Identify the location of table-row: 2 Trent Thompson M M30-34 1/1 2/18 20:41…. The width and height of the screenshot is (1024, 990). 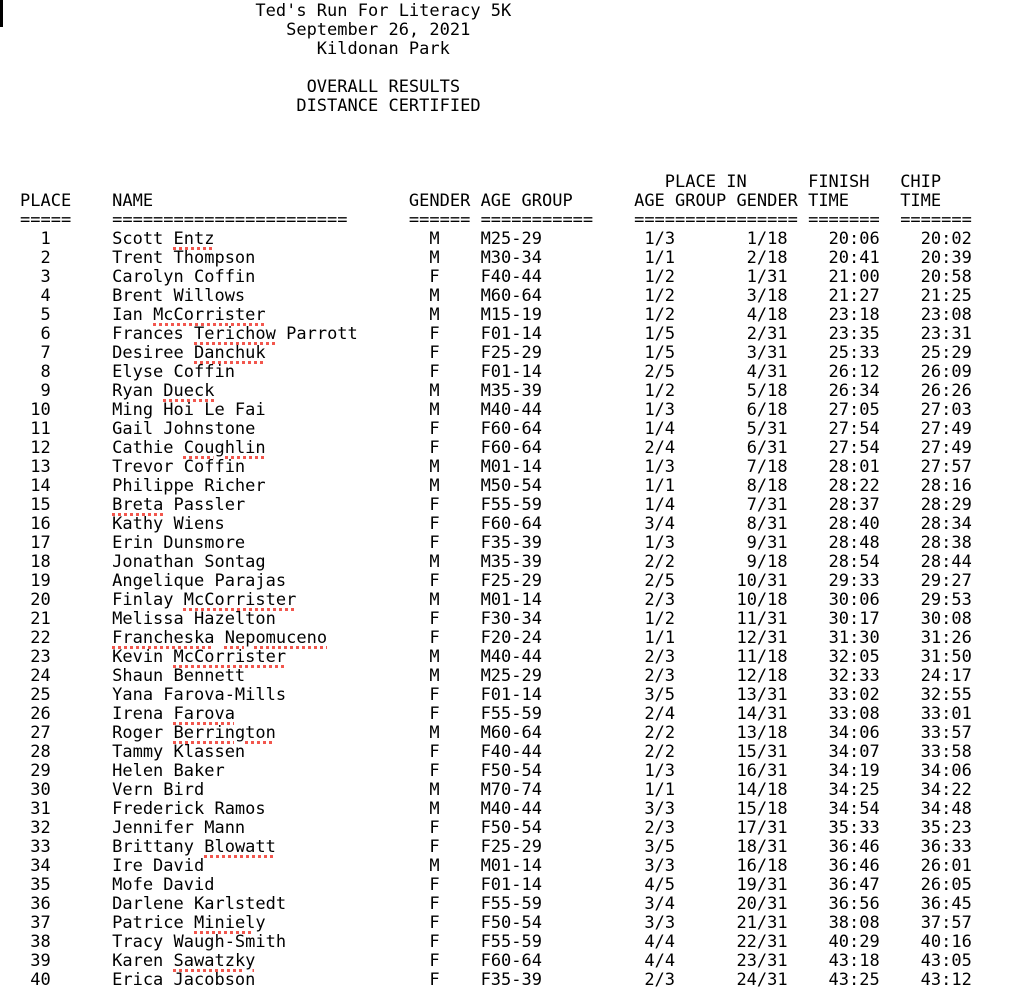
(496, 258).